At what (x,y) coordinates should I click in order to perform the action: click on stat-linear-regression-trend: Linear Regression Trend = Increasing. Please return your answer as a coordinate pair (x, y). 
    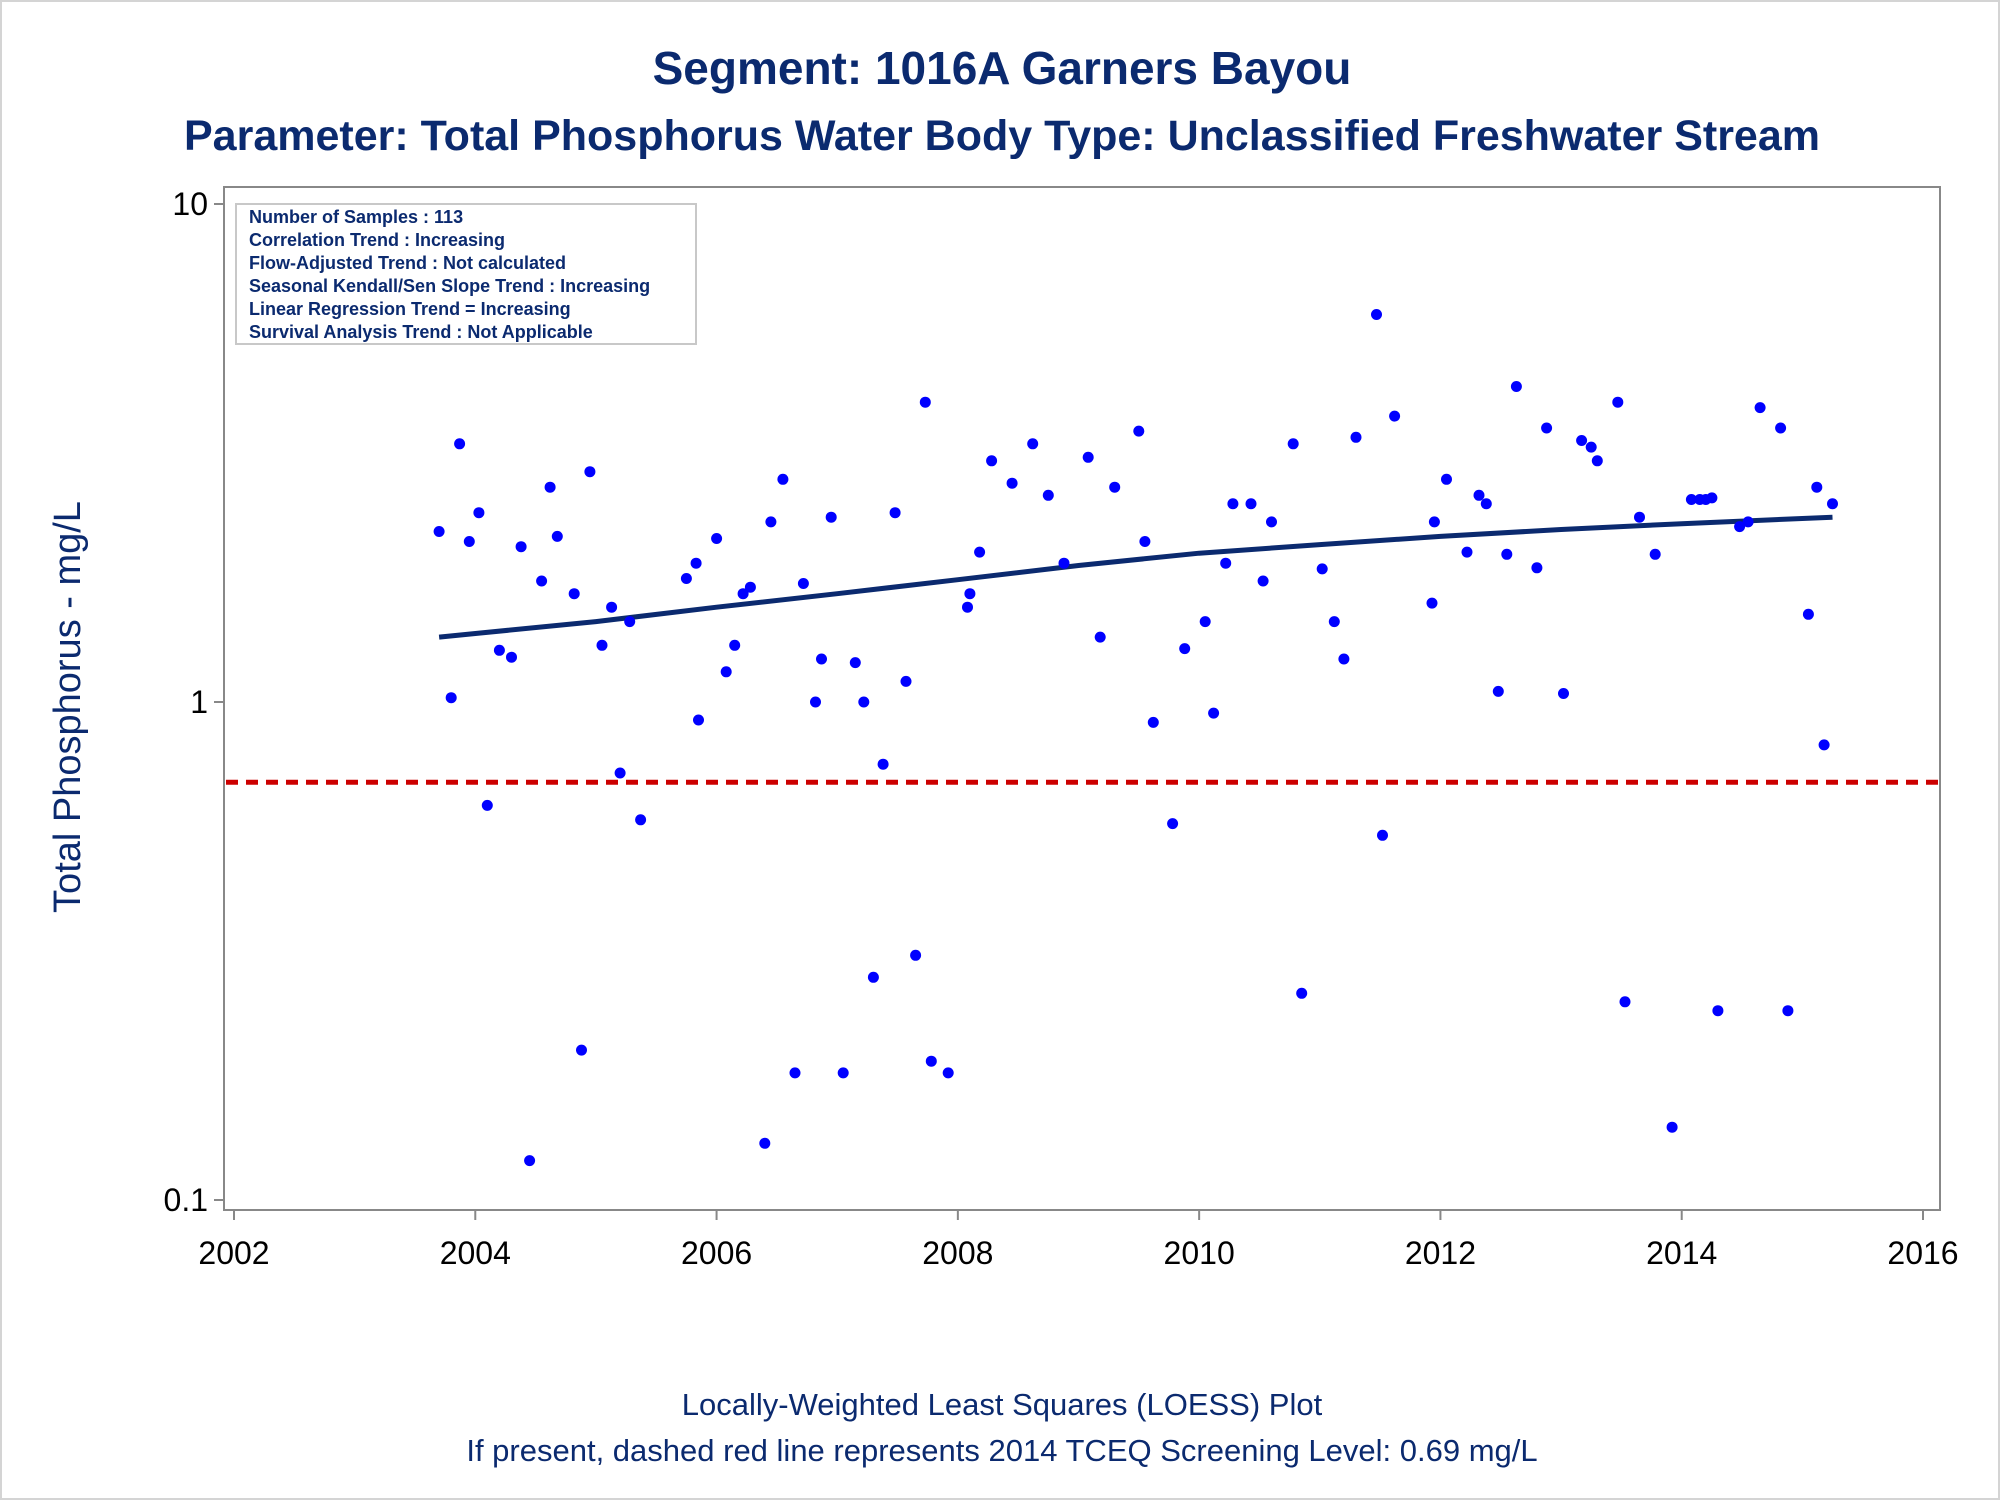
    Looking at the image, I should click on (410, 309).